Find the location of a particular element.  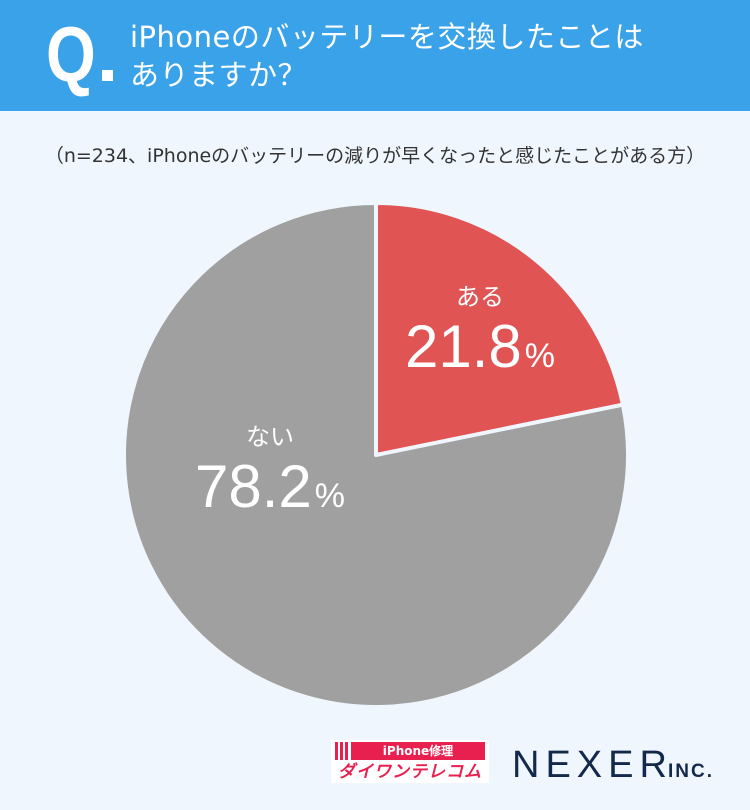

label-no-name: ない is located at coordinates (270, 437).